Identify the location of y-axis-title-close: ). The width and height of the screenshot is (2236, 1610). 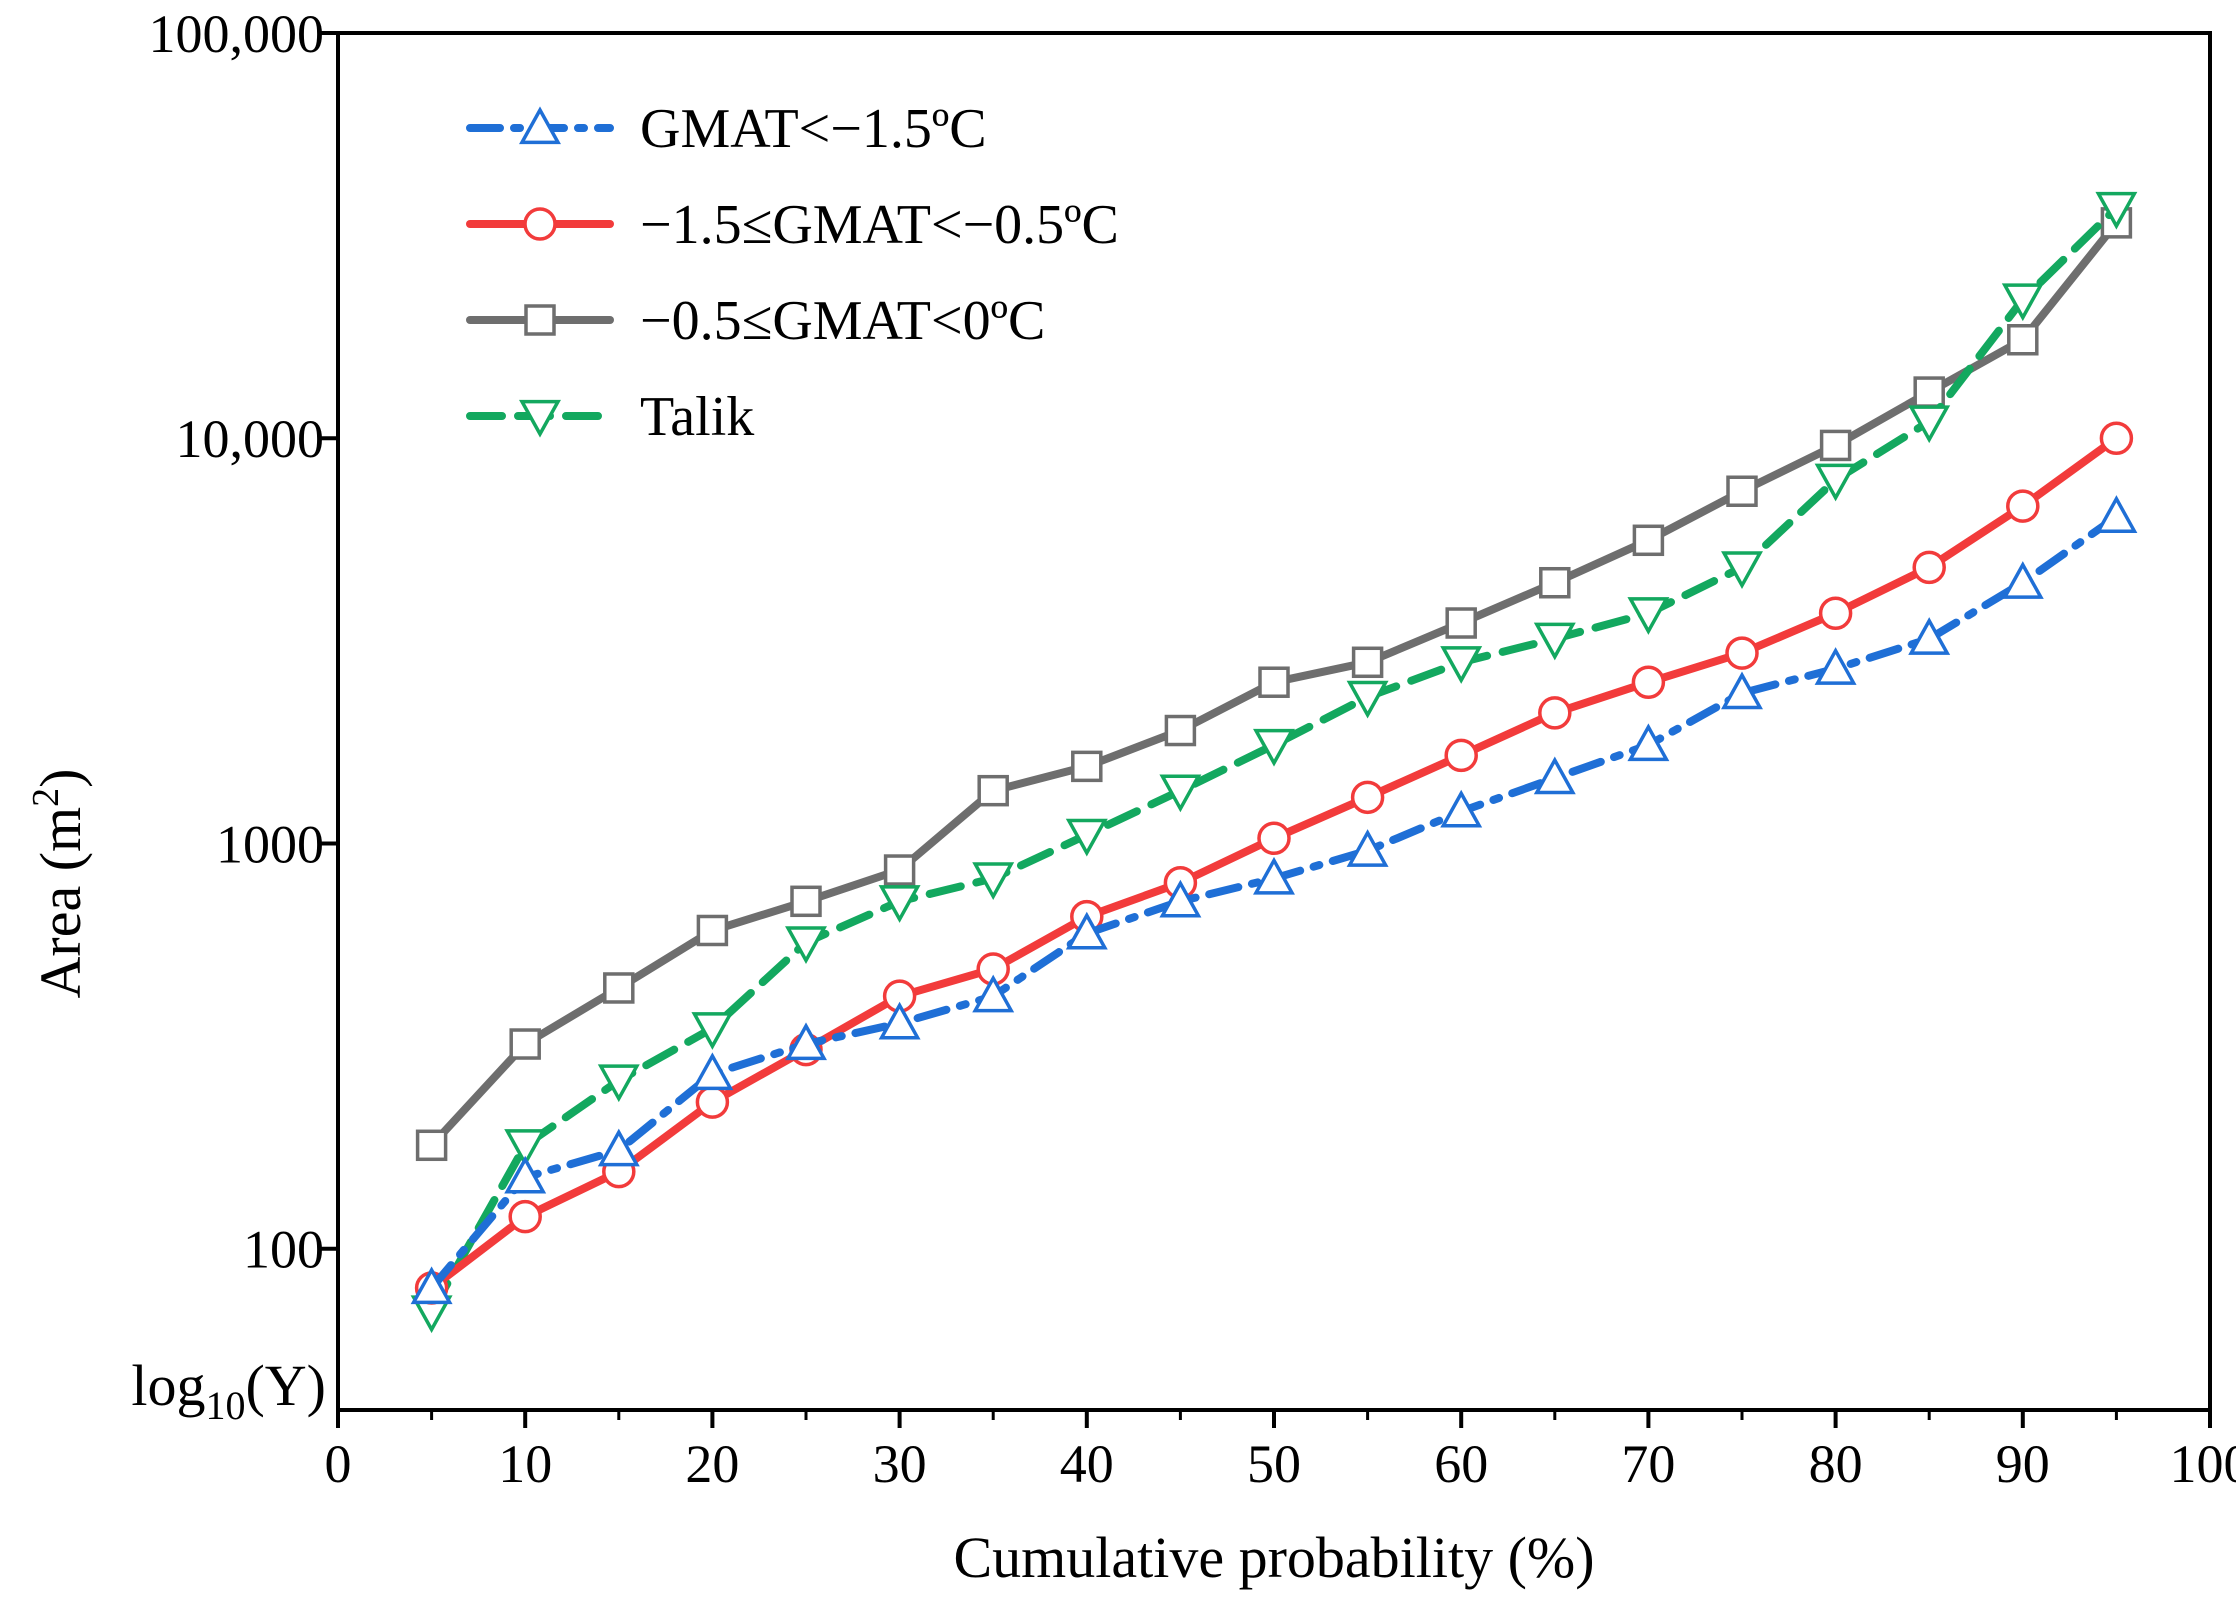
(60, 778).